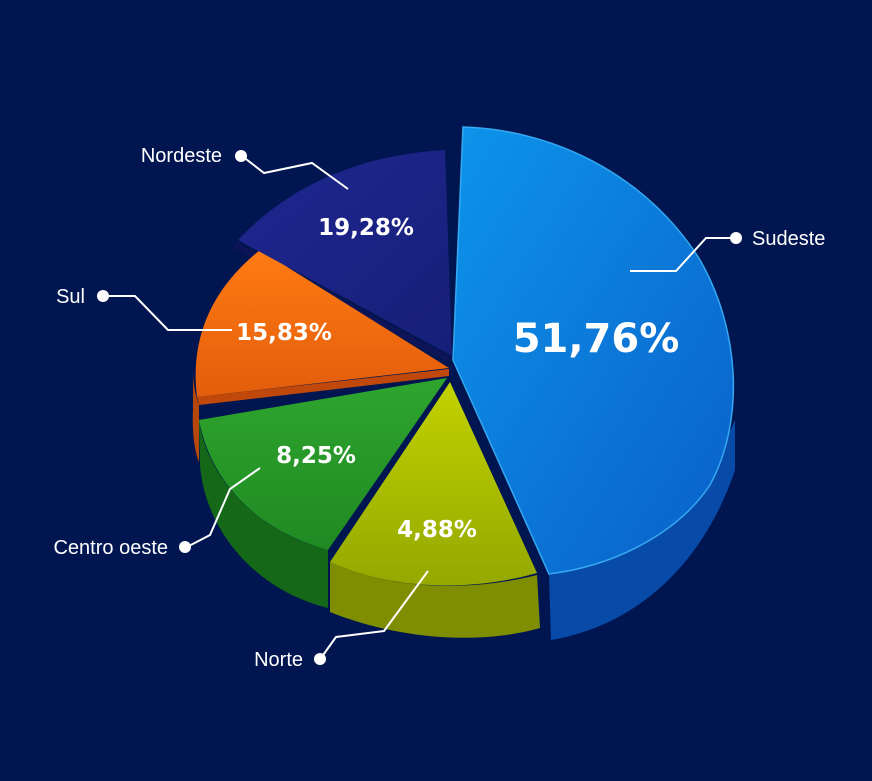  I want to click on value-label-nordeste: 19,28%, so click(366, 228).